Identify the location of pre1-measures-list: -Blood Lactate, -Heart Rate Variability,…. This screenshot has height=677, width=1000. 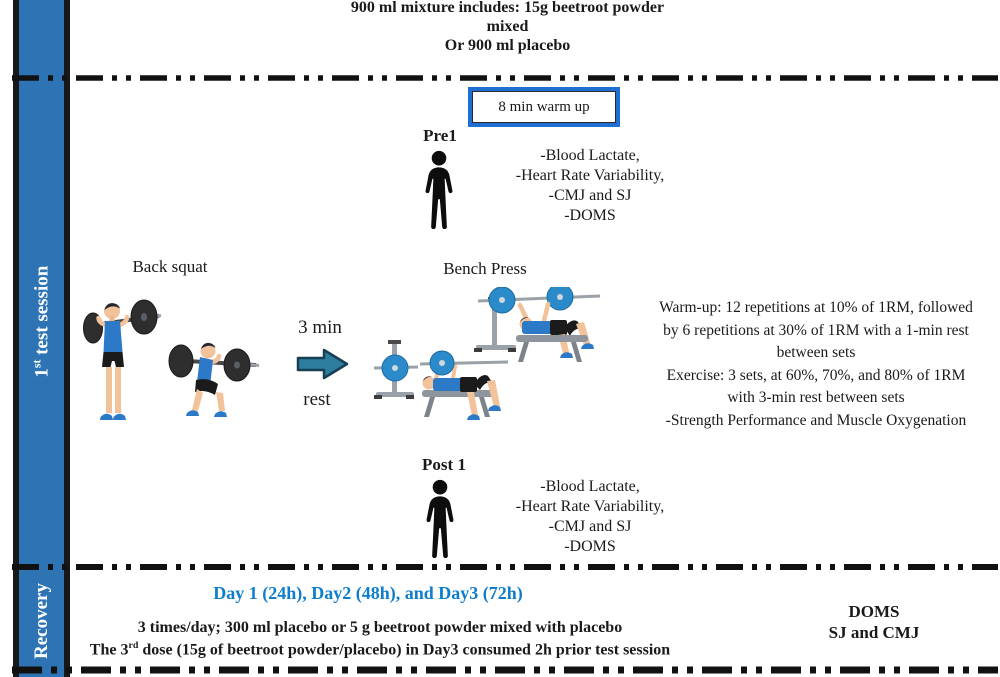
(590, 185).